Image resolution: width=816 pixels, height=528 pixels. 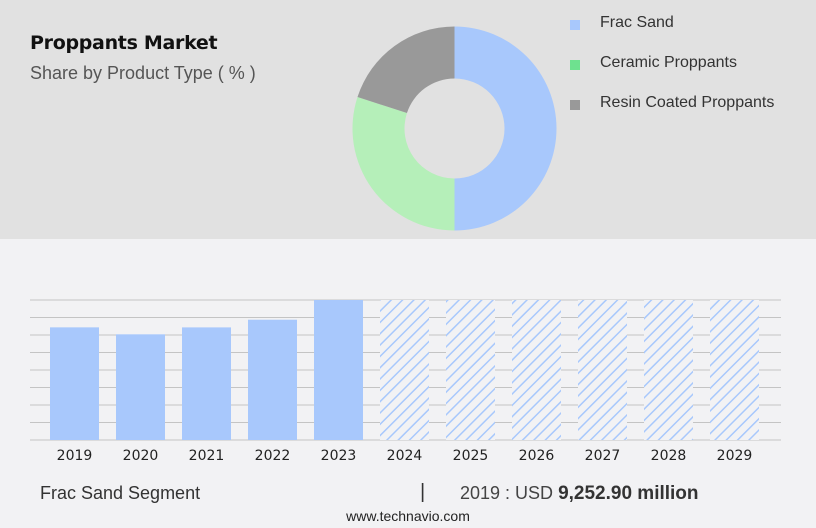 What do you see at coordinates (509, 493) in the screenshot?
I see `value-prefix: 2019 : USD` at bounding box center [509, 493].